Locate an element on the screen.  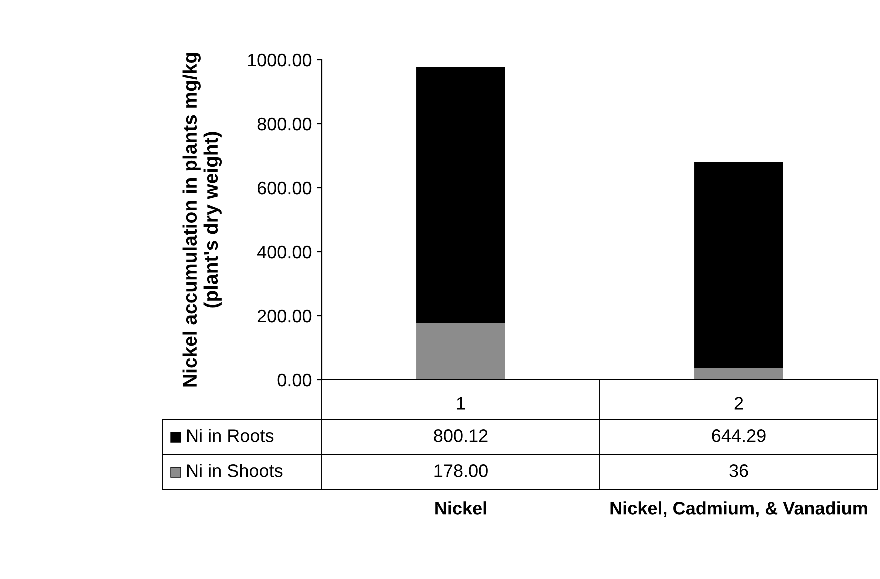
legend-label: Ni in Shoots is located at coordinates (235, 471).